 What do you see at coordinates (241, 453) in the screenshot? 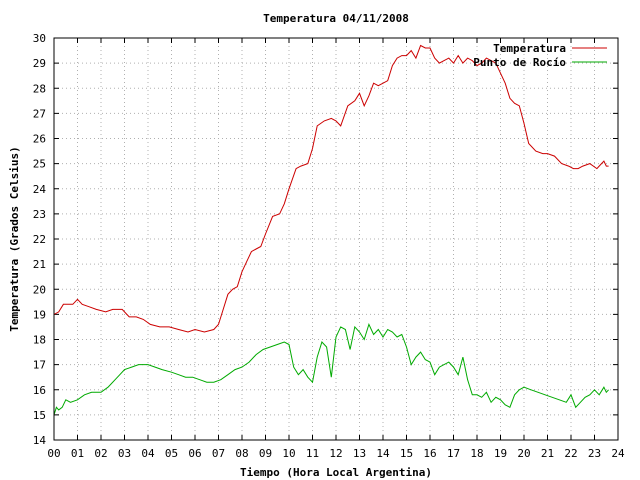
I see `x-tick-label: 08` at bounding box center [241, 453].